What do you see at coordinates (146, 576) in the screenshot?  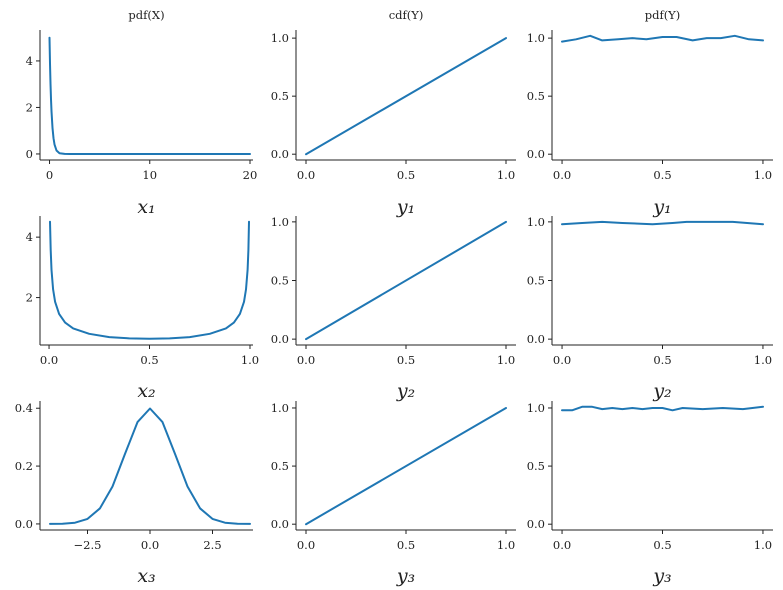 I see `x-axis-label: x₃` at bounding box center [146, 576].